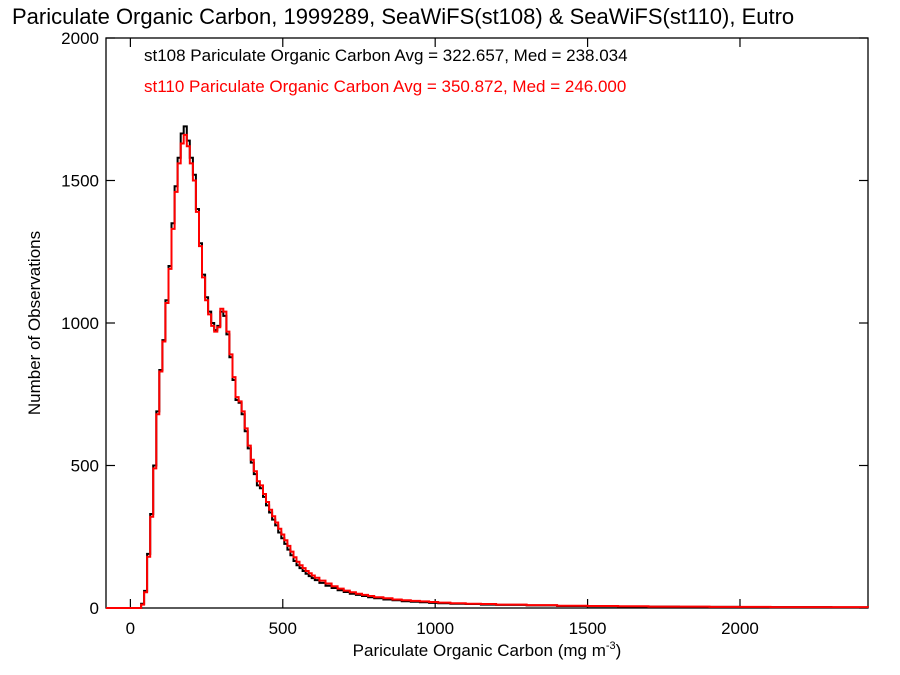  What do you see at coordinates (130, 628) in the screenshot?
I see `x-tick-label-0: 0` at bounding box center [130, 628].